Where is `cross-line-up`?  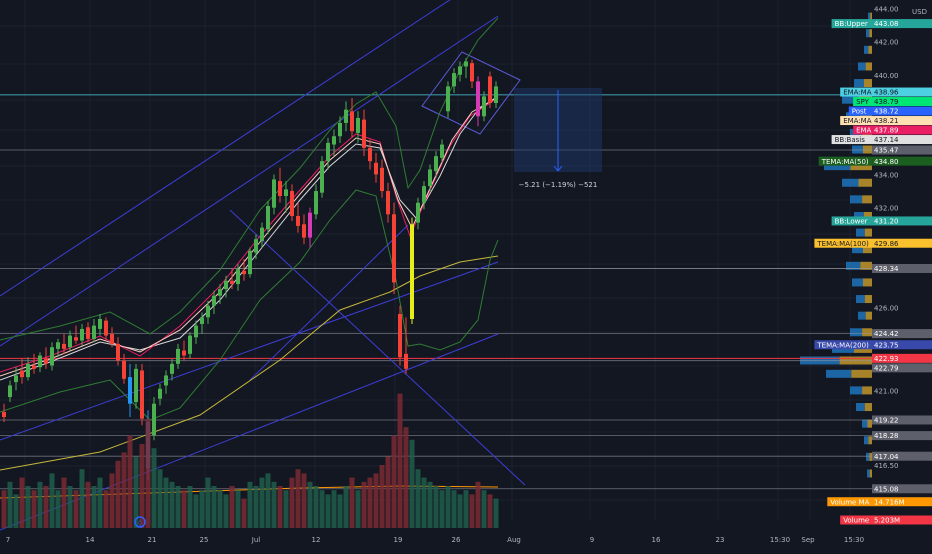
cross-line-up is located at coordinates (329, 302).